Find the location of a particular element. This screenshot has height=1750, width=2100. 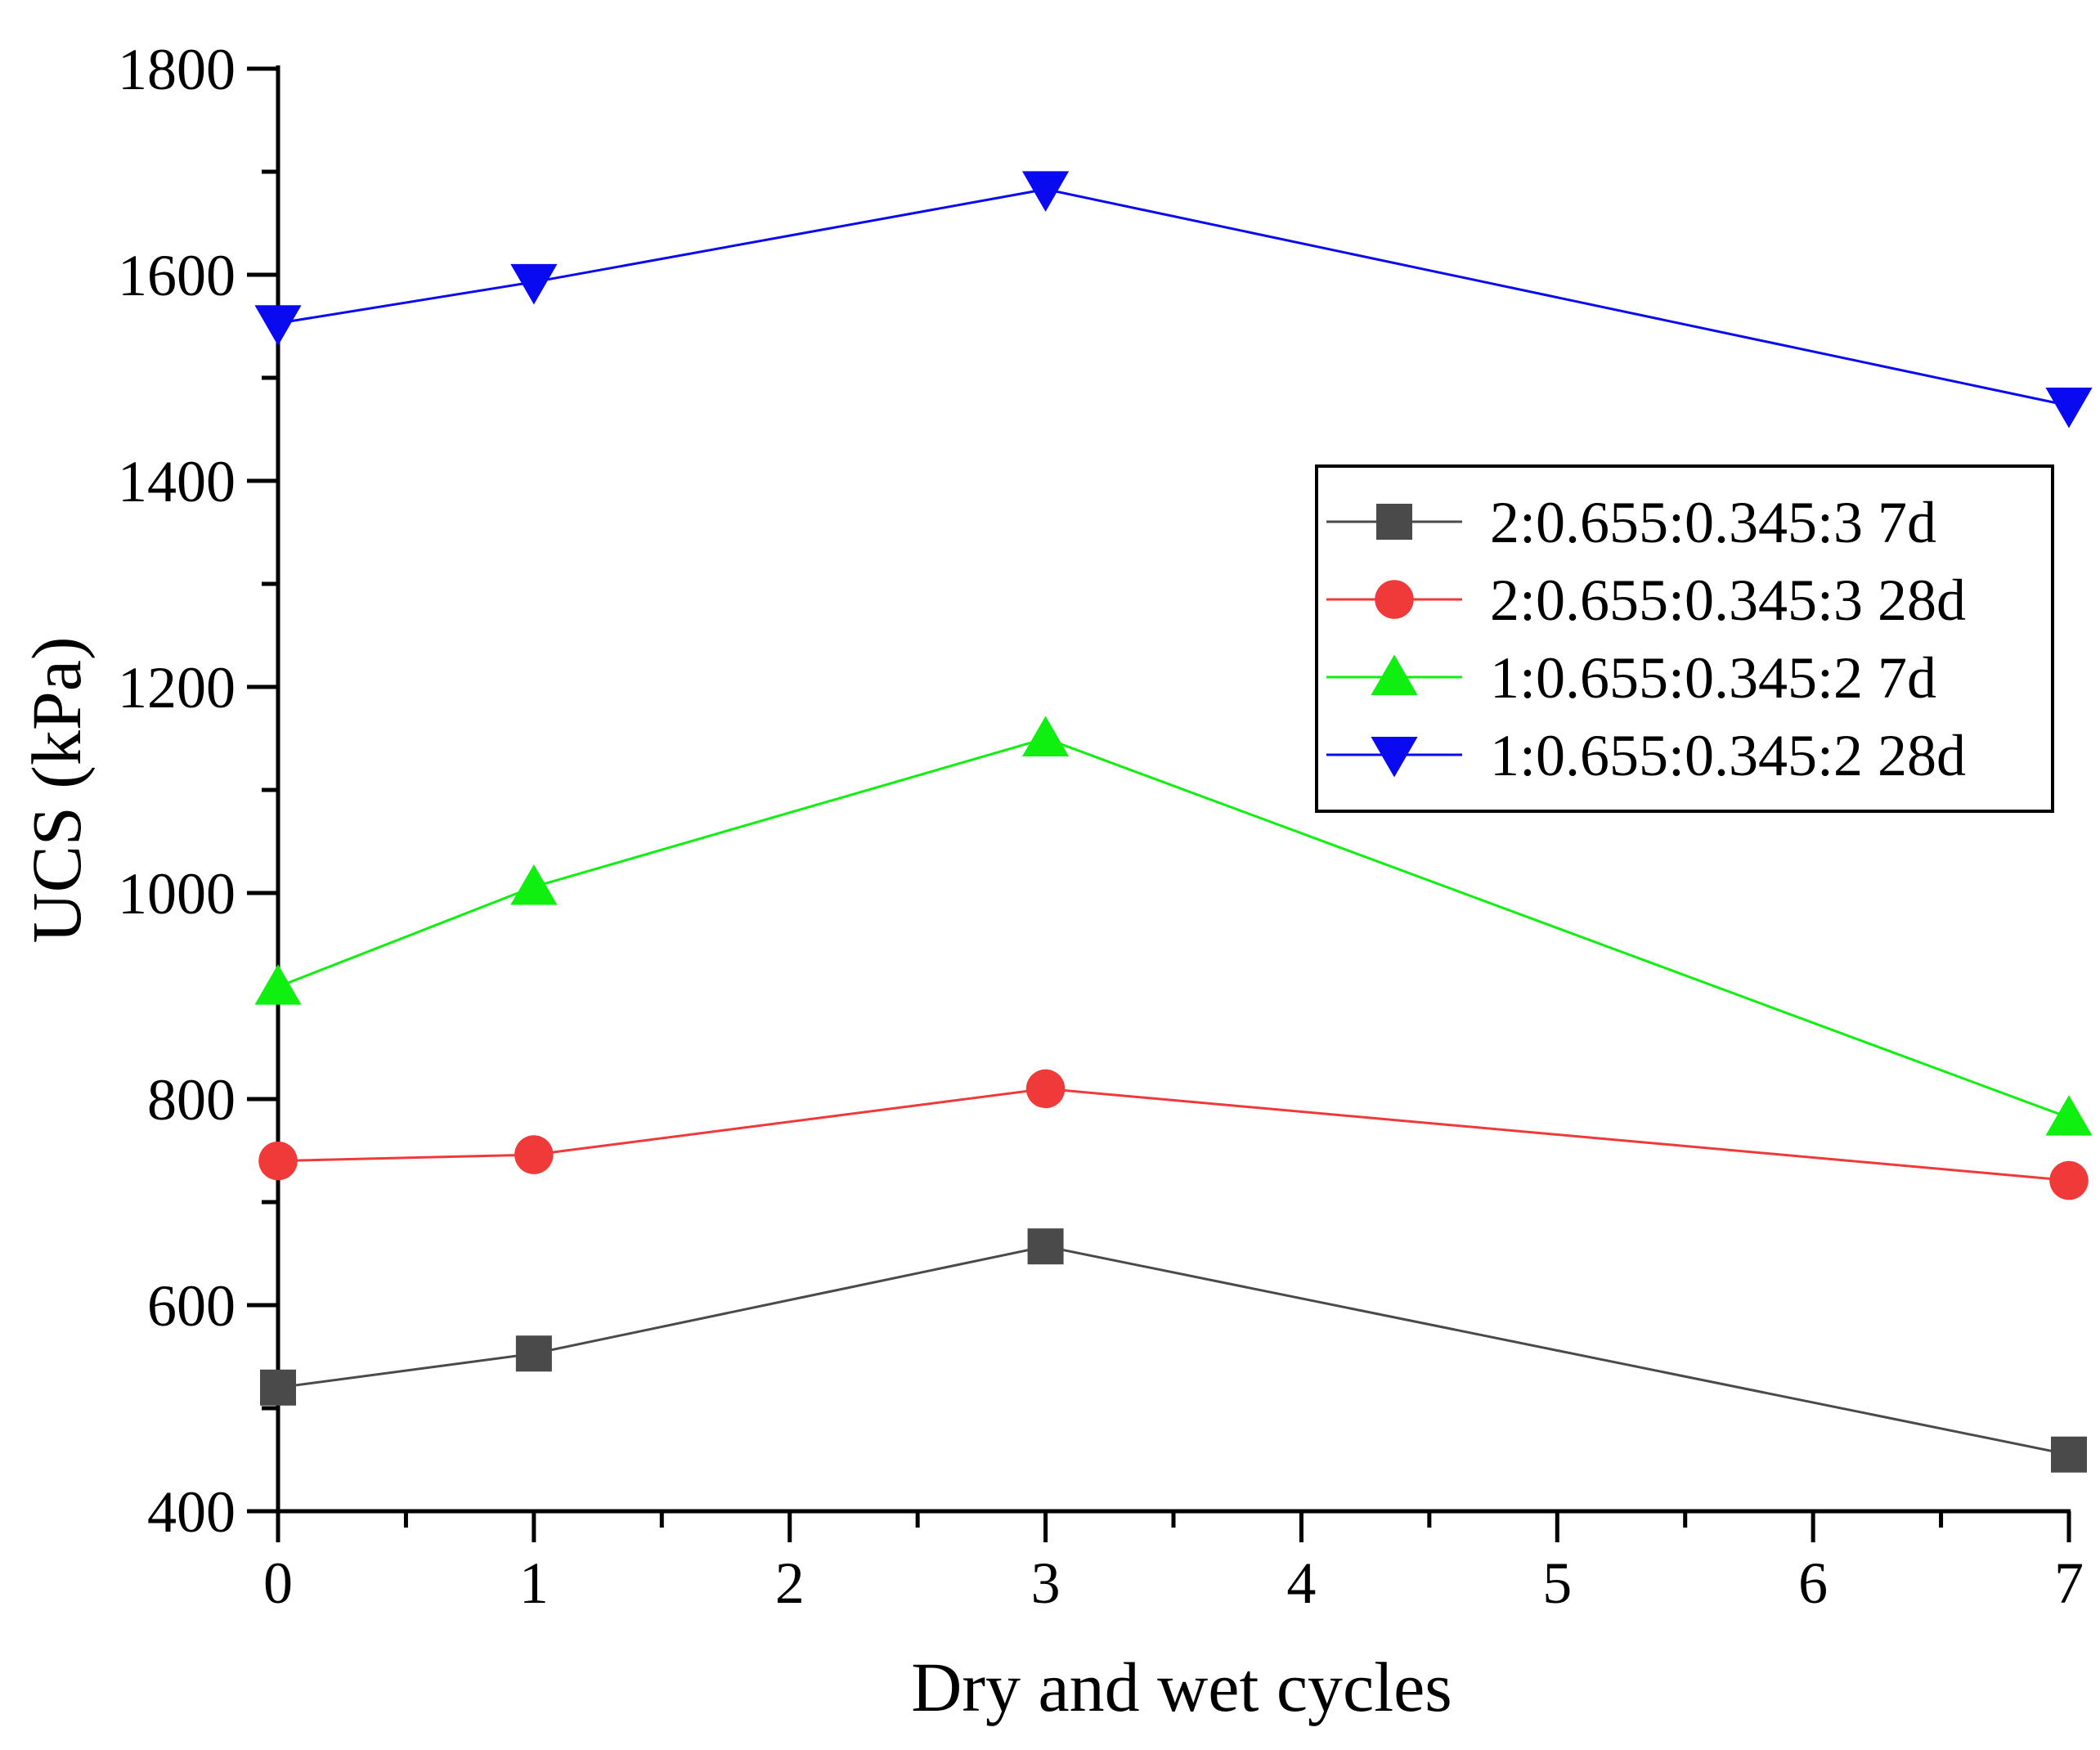

legend-item: 2:0.655:0.345:3 7d is located at coordinates (1631, 522).